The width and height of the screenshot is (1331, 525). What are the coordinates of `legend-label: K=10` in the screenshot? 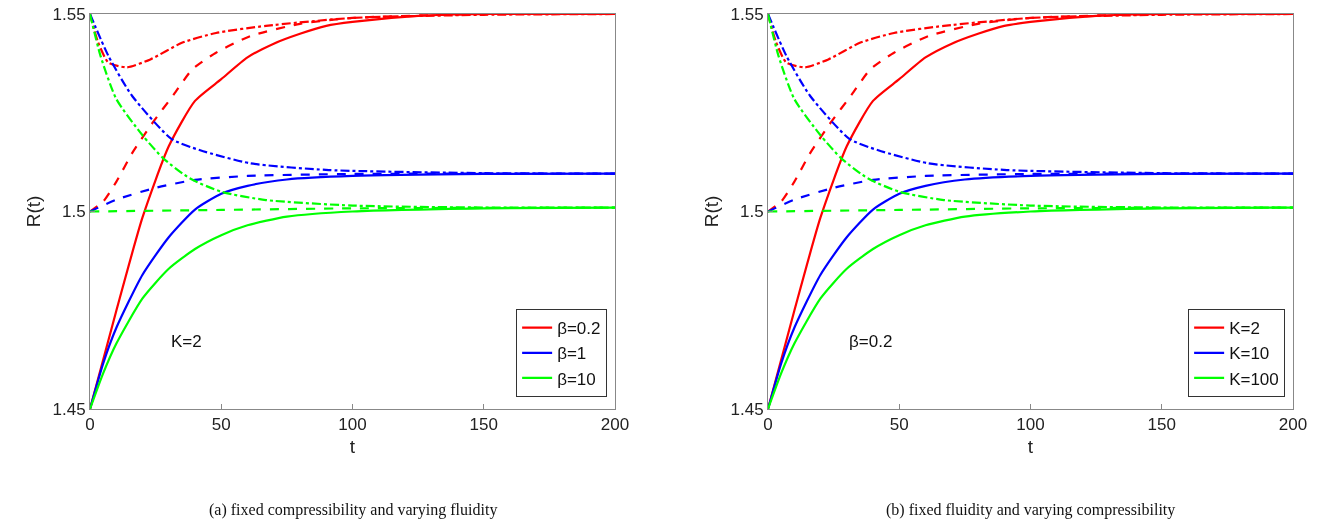 It's located at (1249, 354).